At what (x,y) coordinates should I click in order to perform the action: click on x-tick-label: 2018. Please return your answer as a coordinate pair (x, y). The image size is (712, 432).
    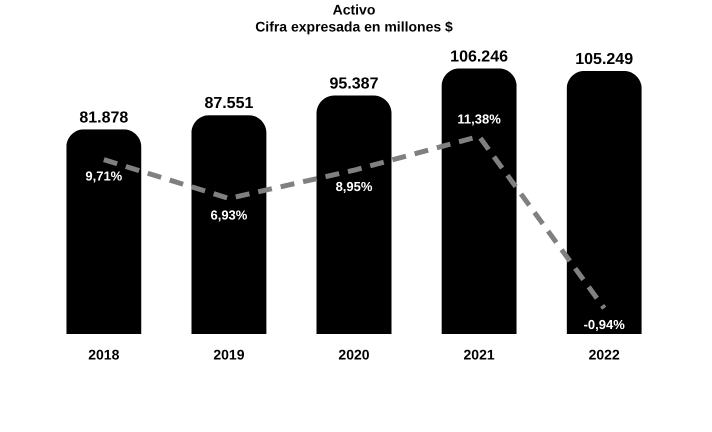
    Looking at the image, I should click on (104, 354).